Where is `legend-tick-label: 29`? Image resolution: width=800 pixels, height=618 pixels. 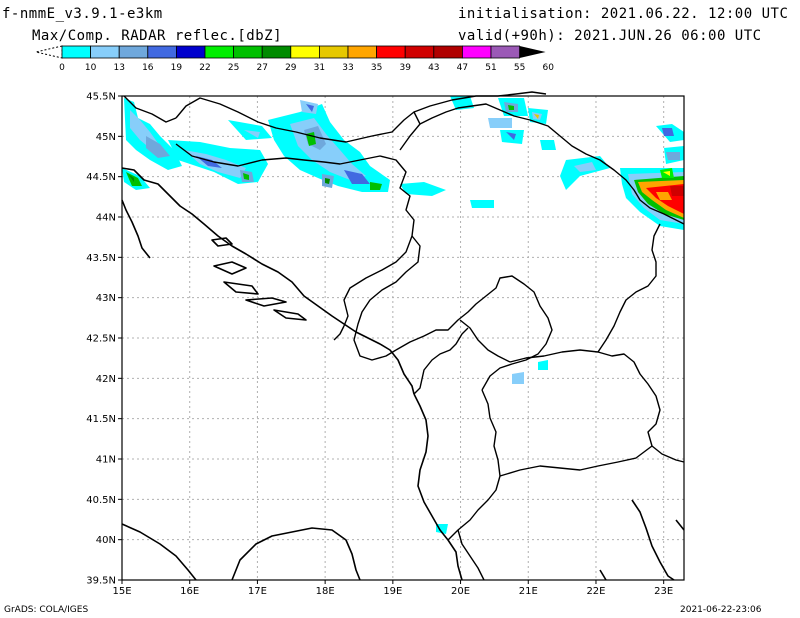 legend-tick-label: 29 is located at coordinates (291, 68).